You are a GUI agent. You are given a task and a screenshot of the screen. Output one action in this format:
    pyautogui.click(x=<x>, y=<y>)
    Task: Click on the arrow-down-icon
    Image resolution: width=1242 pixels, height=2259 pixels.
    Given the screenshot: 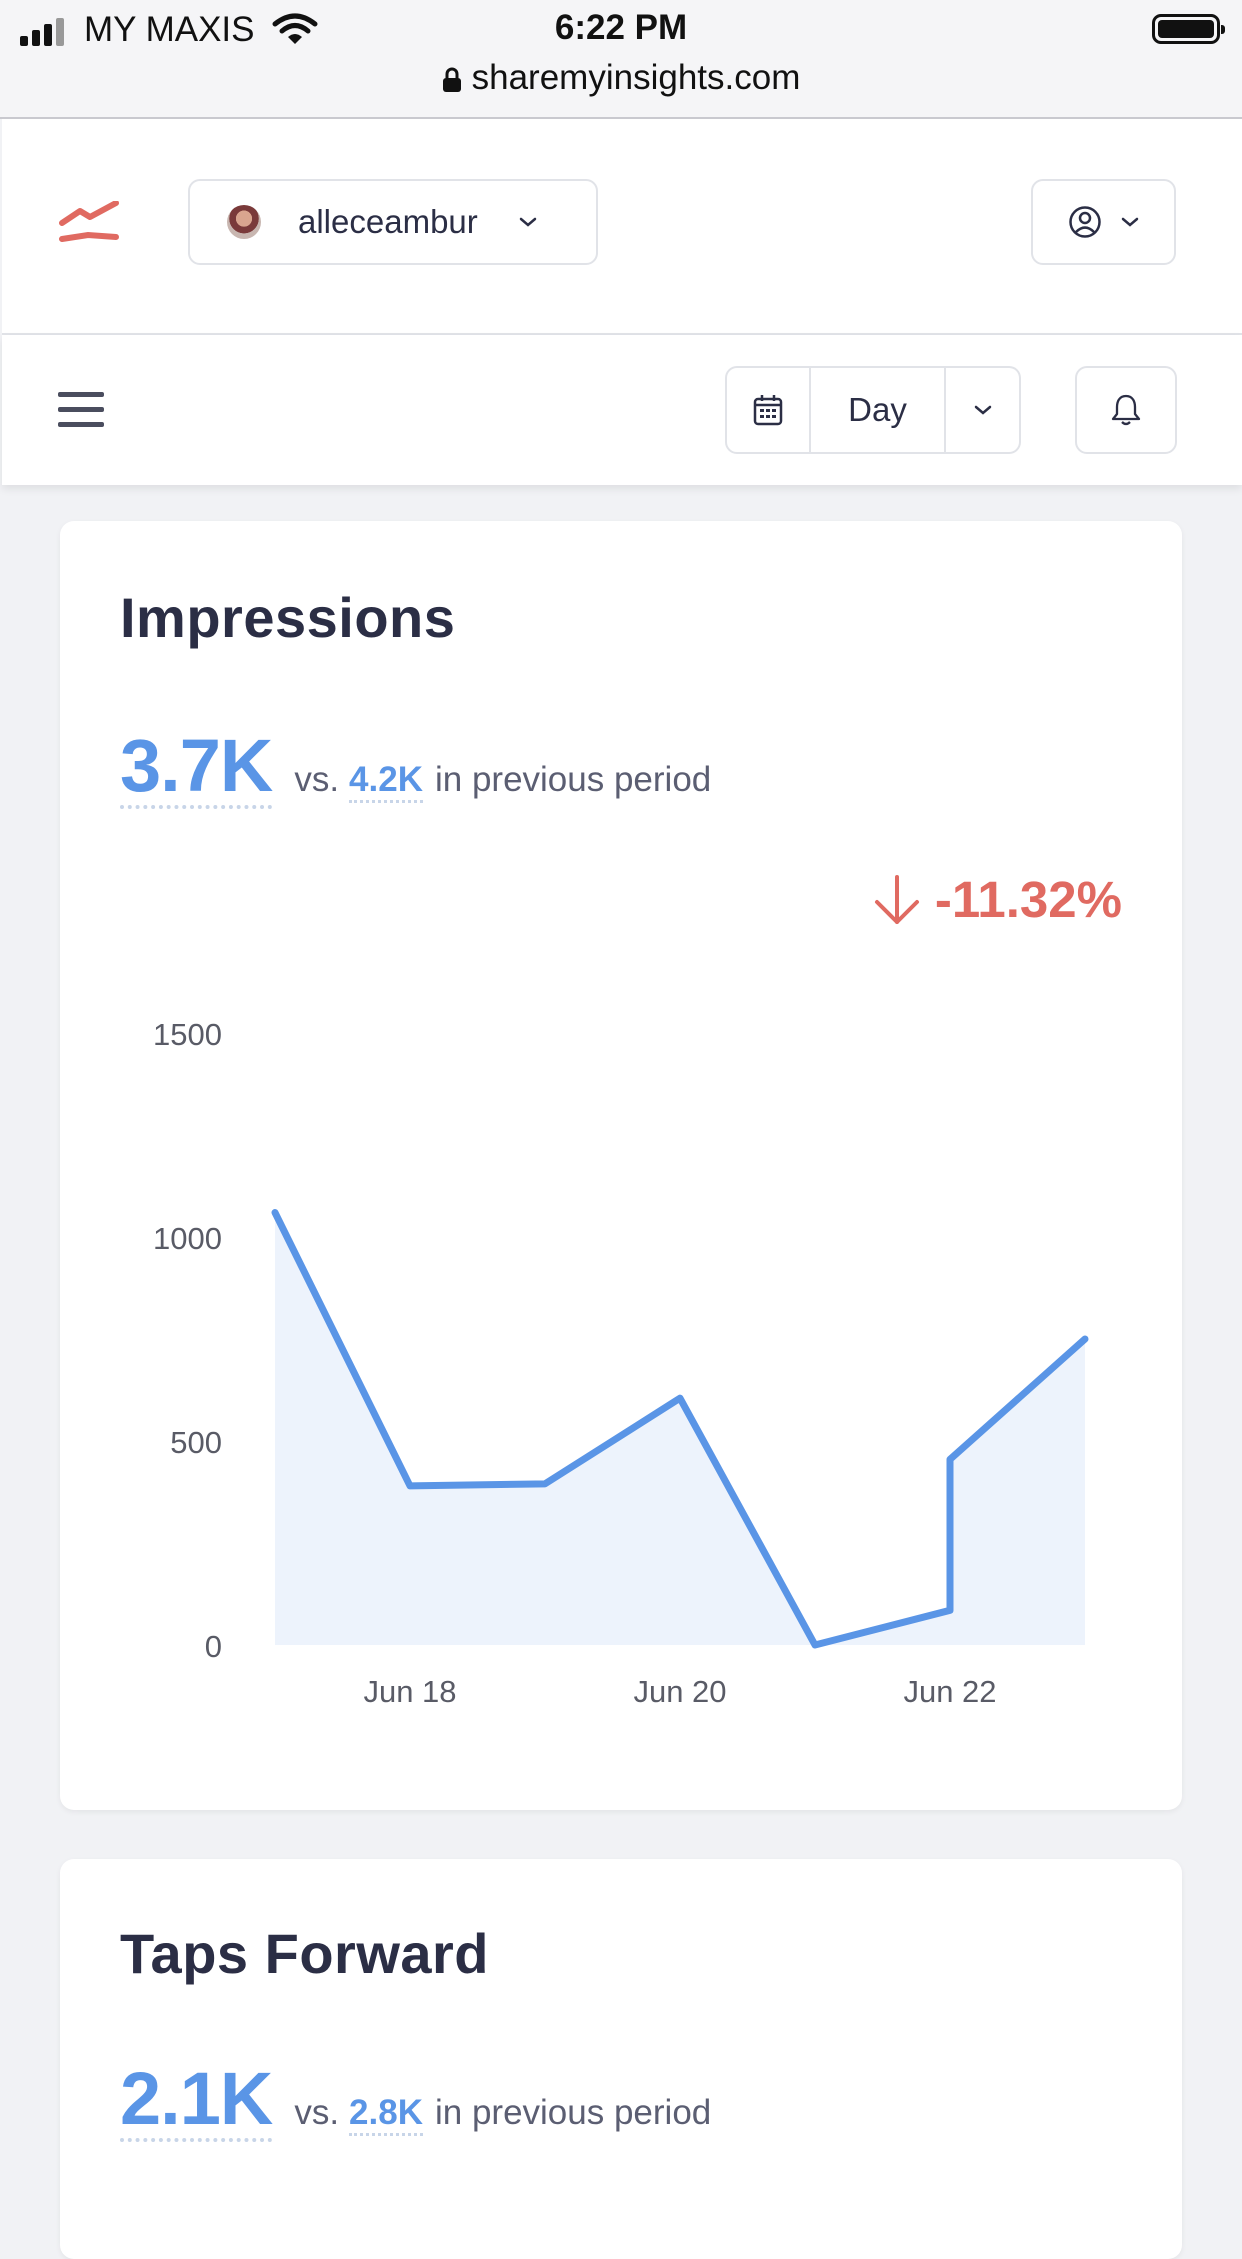 What is the action you would take?
    pyautogui.click(x=896, y=899)
    